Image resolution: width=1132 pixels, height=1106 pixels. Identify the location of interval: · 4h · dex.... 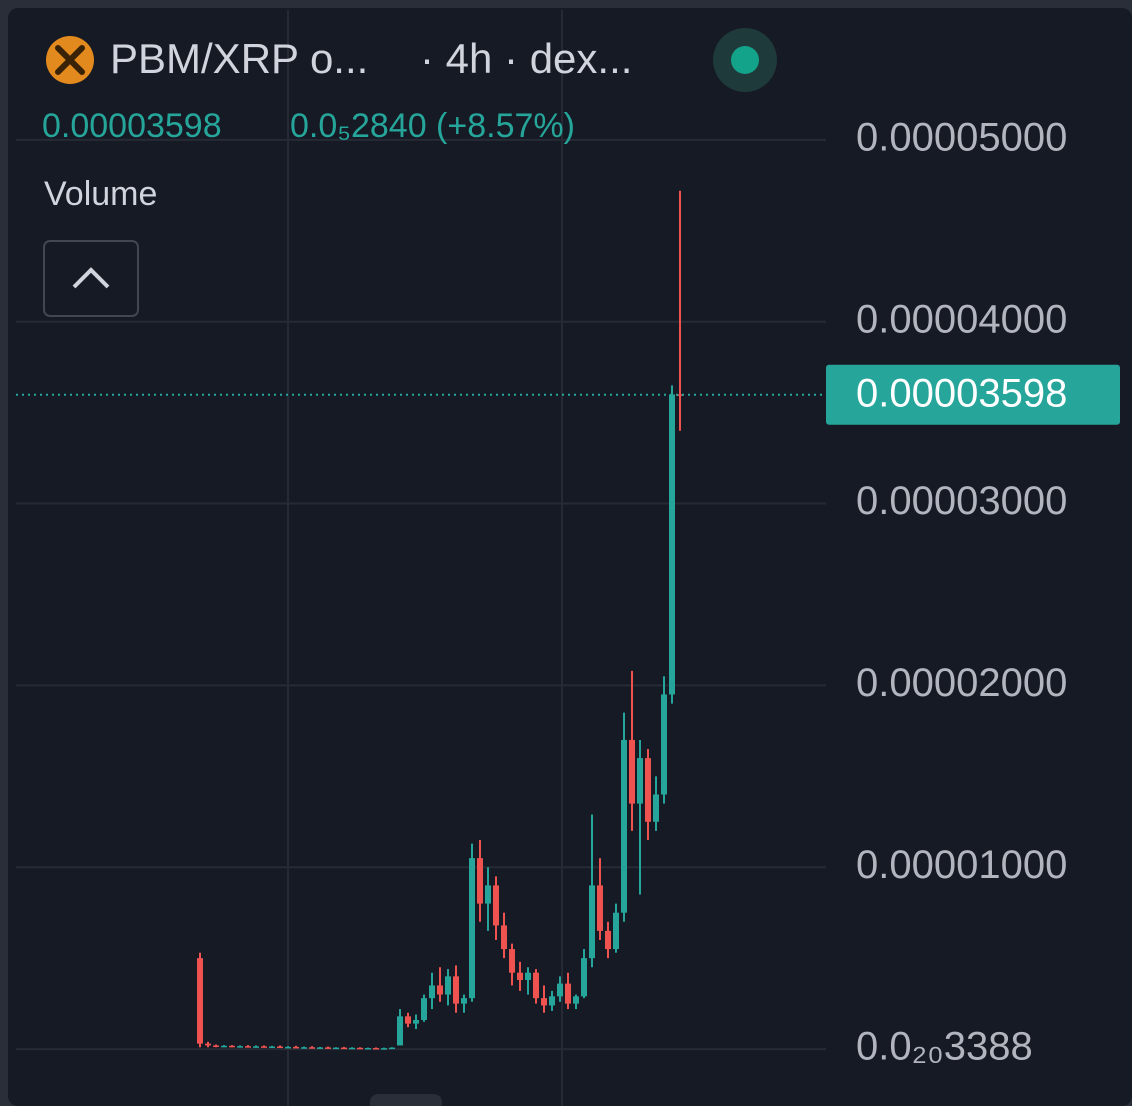
(526, 58).